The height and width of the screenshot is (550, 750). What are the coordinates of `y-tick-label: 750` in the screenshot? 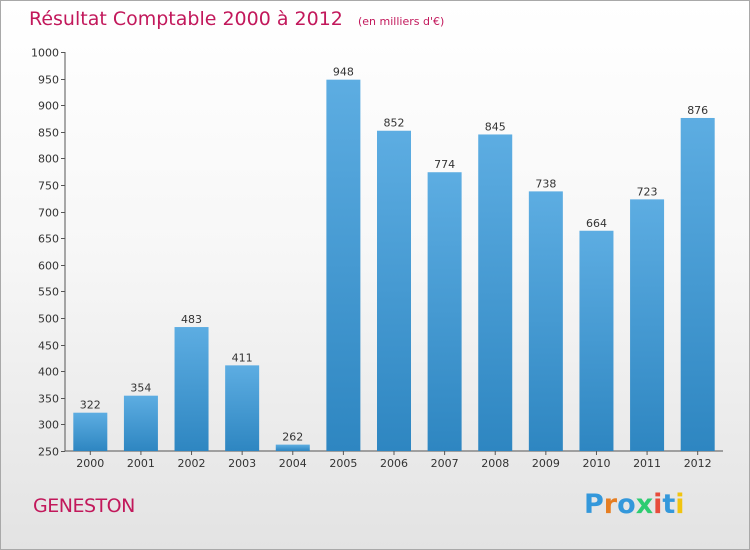 It's located at (48, 186).